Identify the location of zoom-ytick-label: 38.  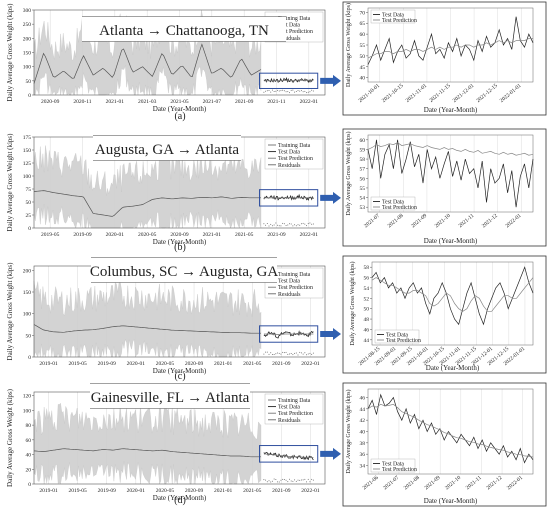
(363, 444).